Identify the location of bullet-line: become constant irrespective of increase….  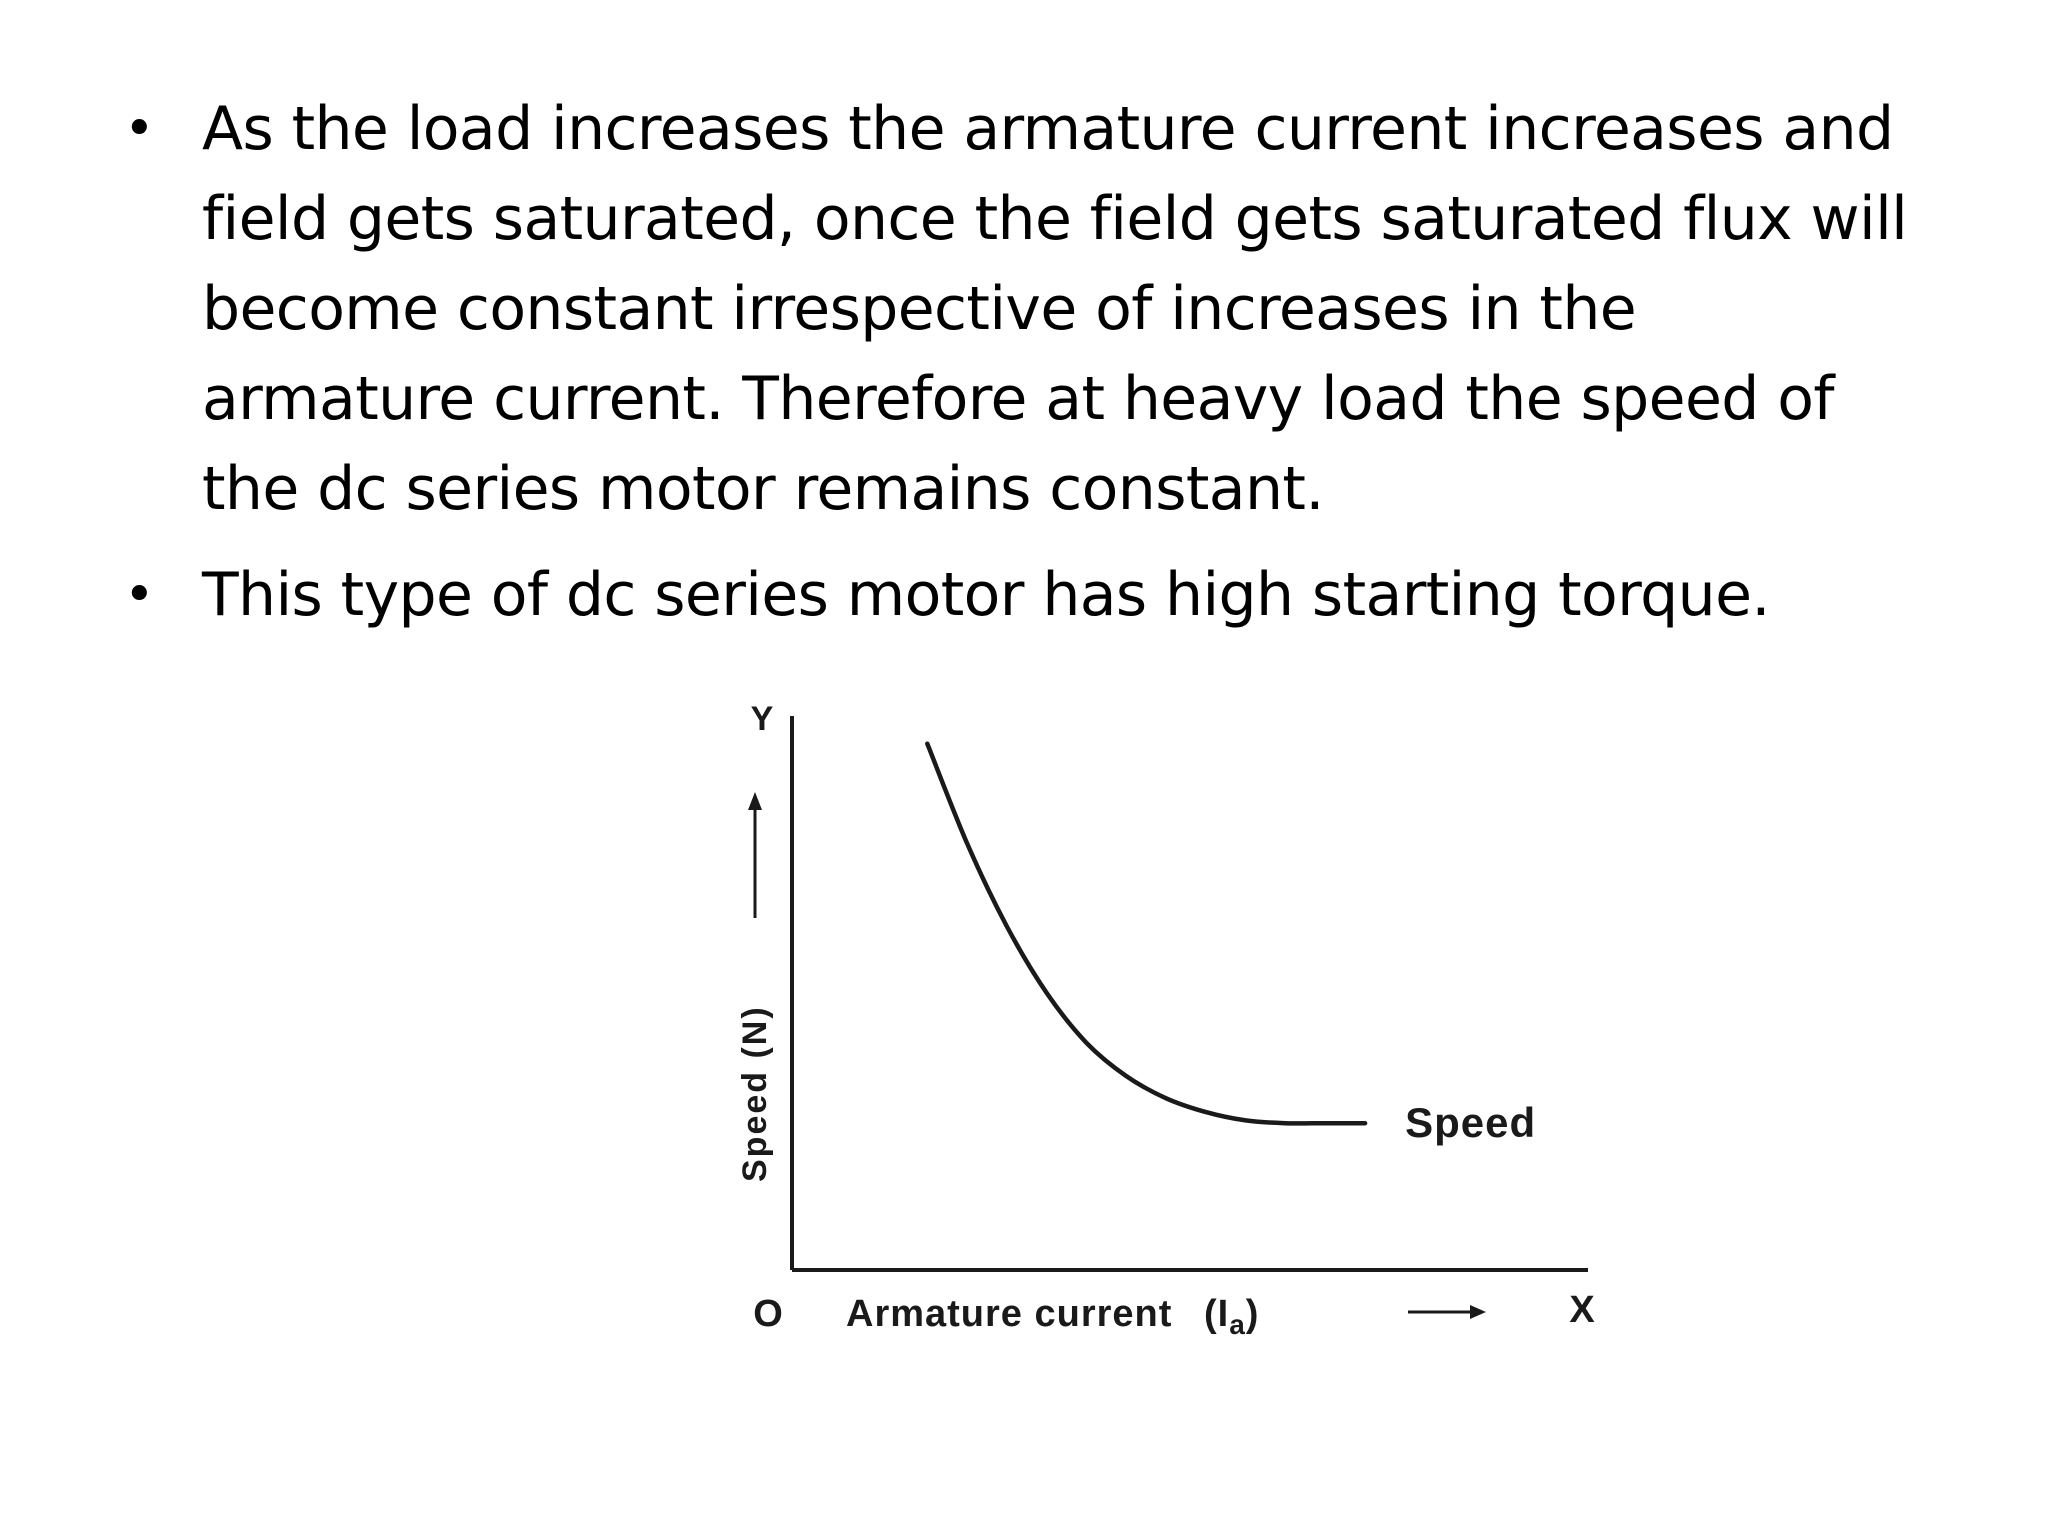
(919, 309).